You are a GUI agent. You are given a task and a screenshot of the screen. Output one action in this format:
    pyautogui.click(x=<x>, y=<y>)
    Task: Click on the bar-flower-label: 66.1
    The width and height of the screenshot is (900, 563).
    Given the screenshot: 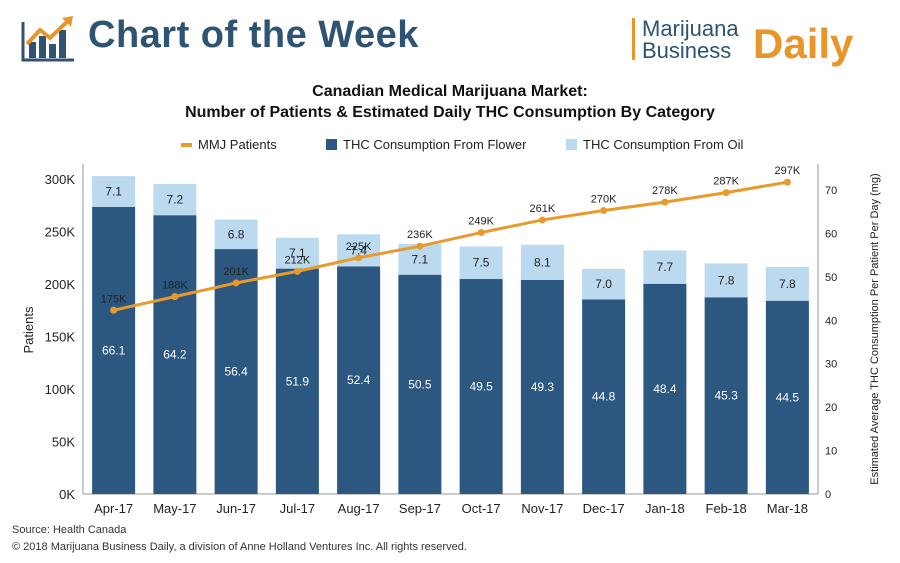 What is the action you would take?
    pyautogui.click(x=114, y=350)
    